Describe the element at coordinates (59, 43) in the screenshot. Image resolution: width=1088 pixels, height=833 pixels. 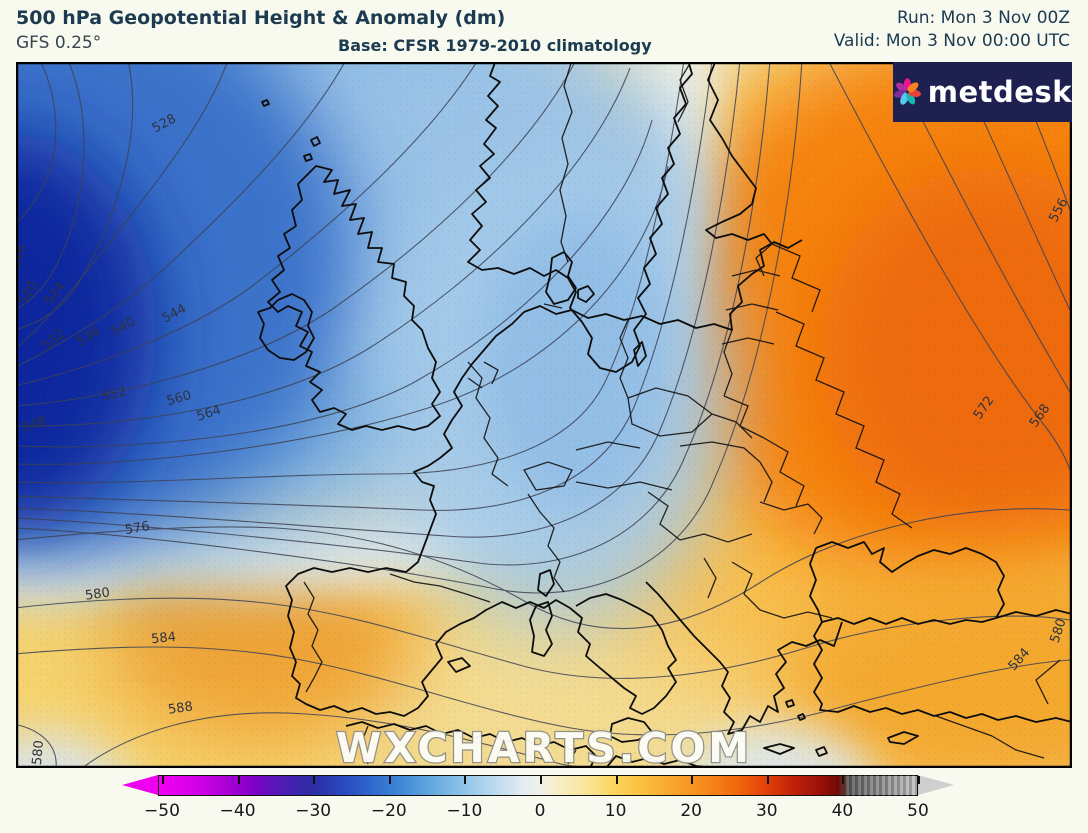
I see `model-label: GFS 0.25°` at that location.